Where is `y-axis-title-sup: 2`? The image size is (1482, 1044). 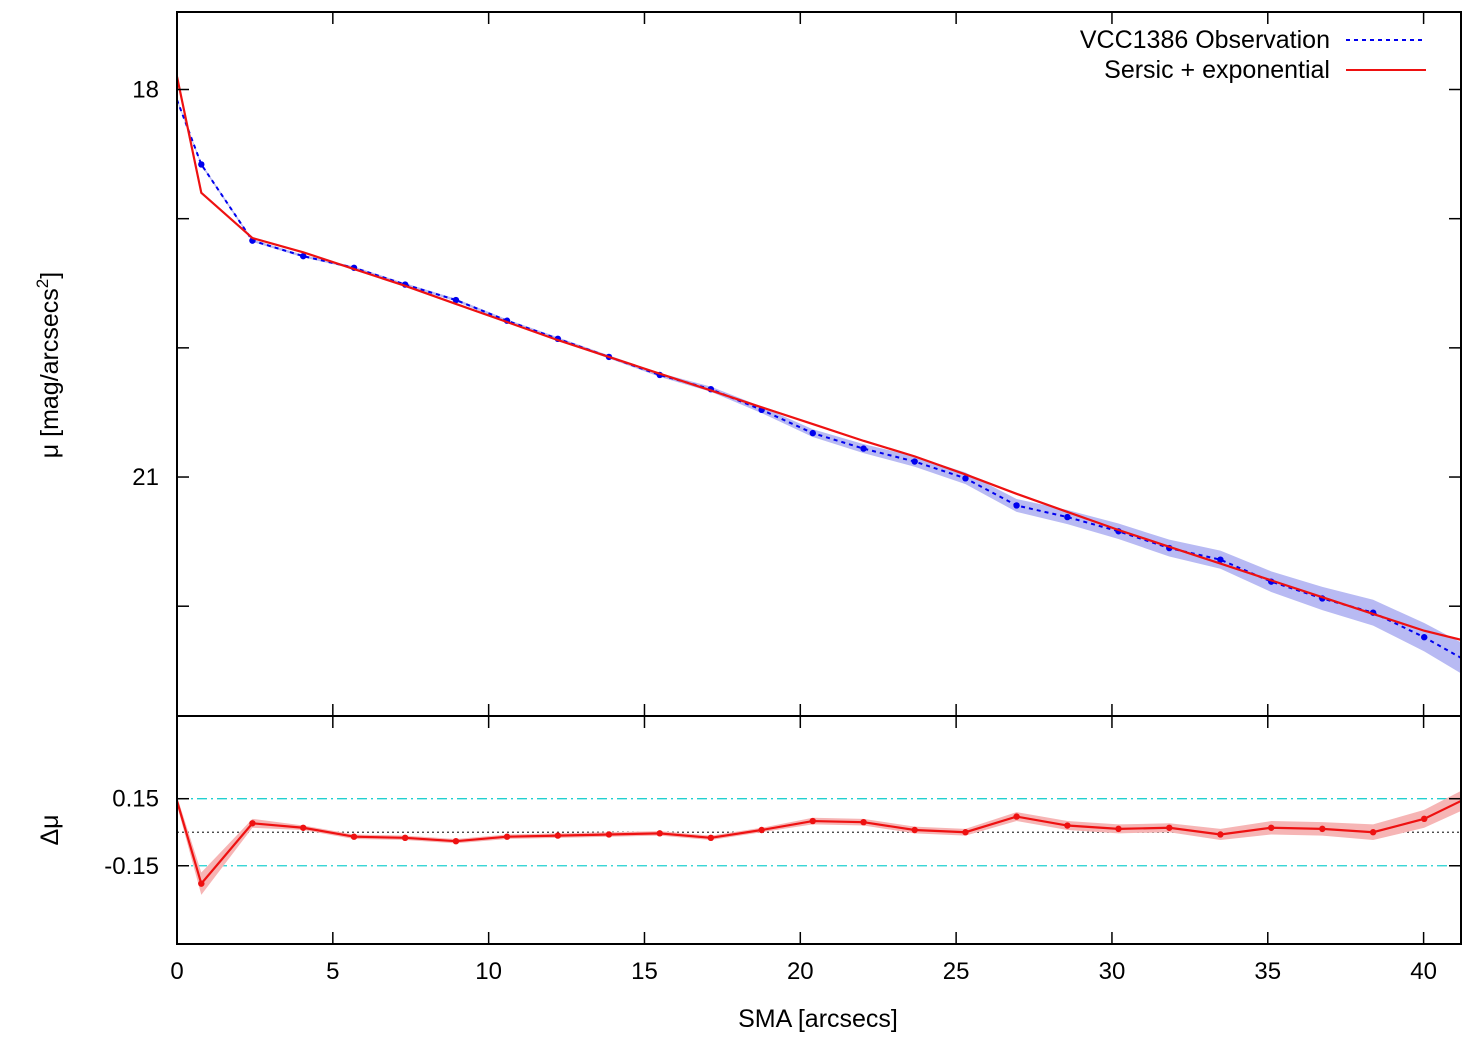 y-axis-title-sup: 2 is located at coordinates (42, 283).